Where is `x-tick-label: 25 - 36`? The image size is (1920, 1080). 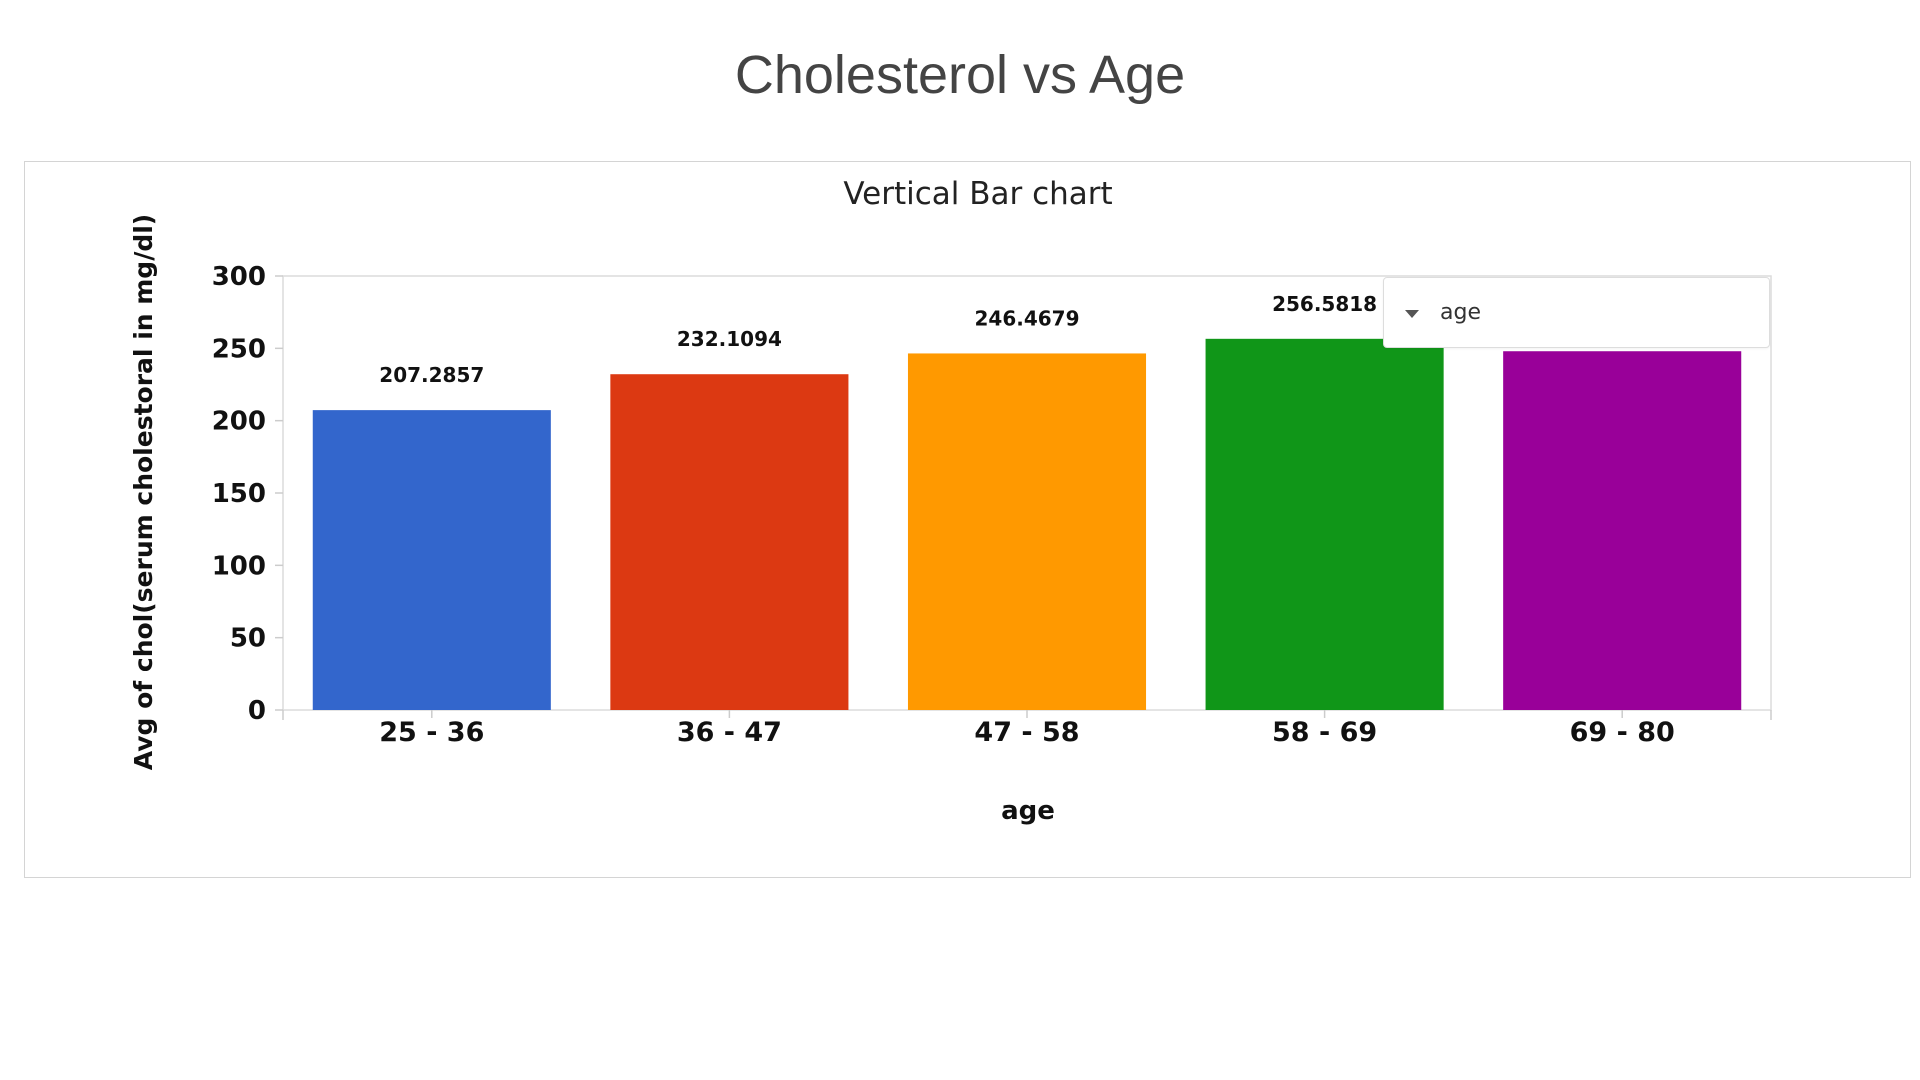 x-tick-label: 25 - 36 is located at coordinates (431, 732).